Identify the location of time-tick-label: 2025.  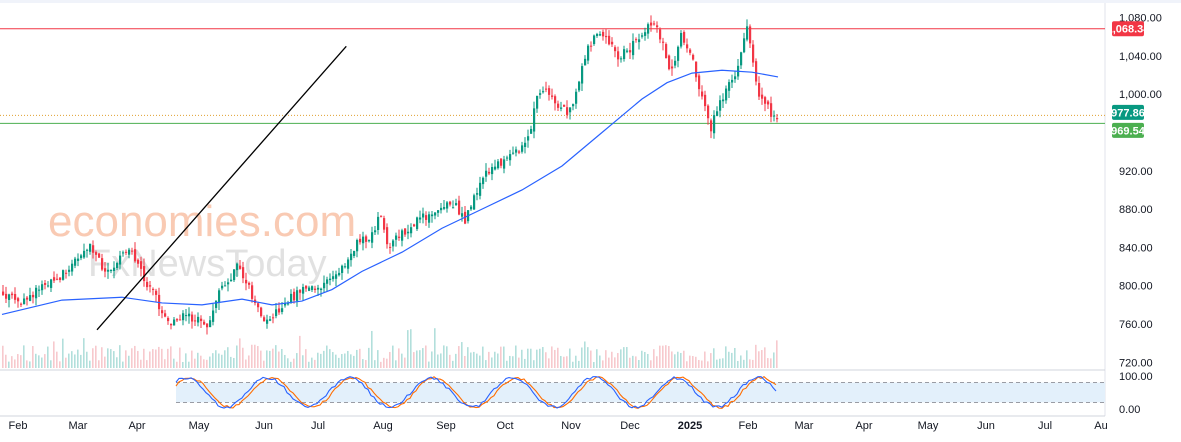
(690, 426).